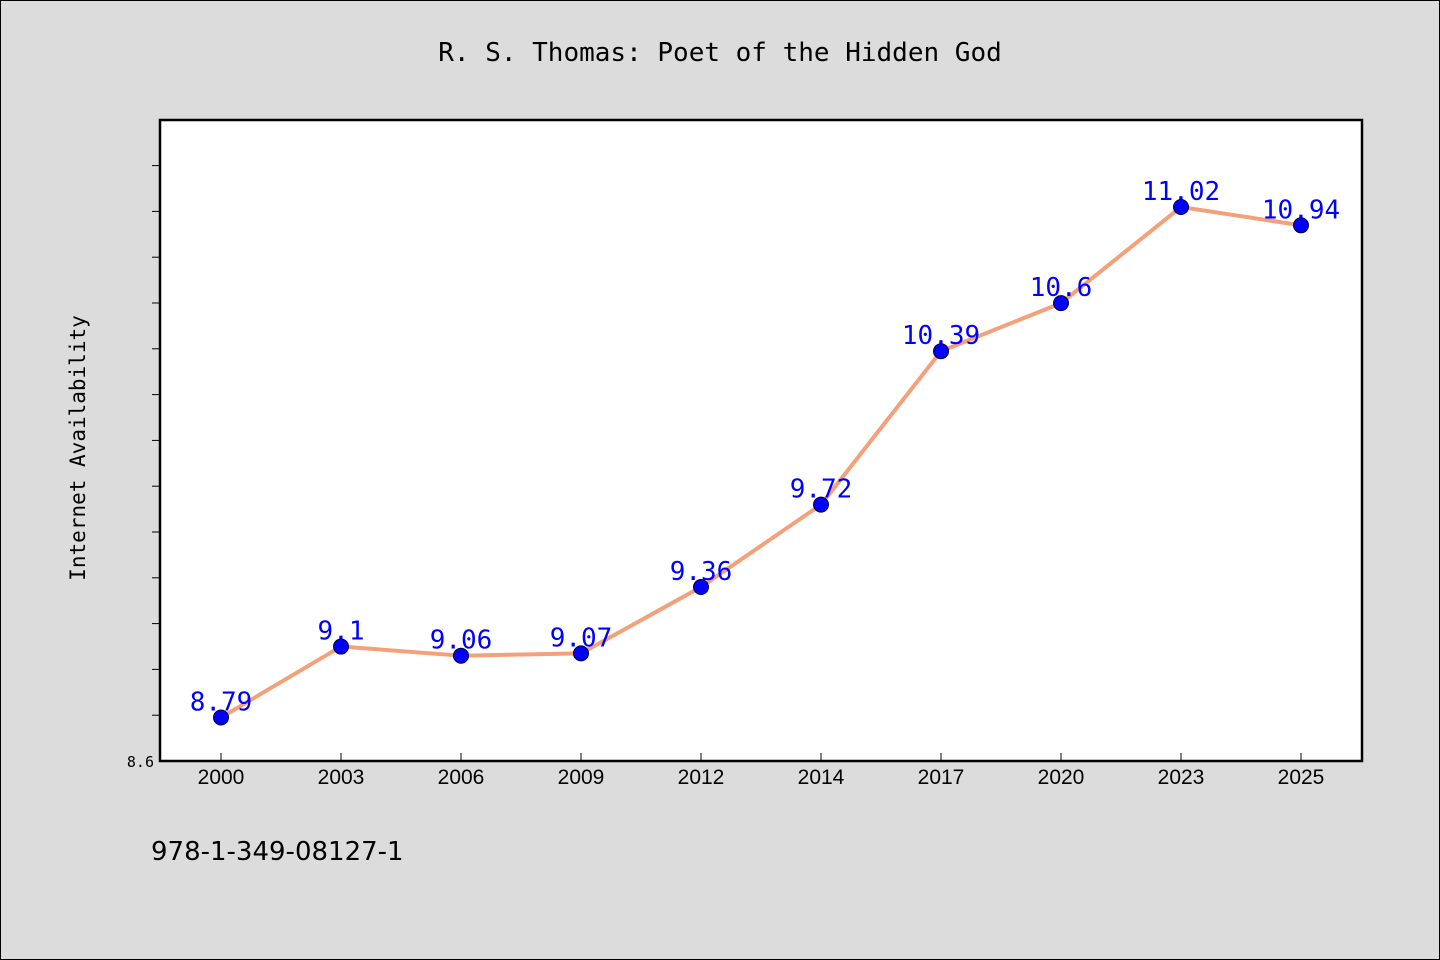 Image resolution: width=1440 pixels, height=960 pixels. What do you see at coordinates (1181, 777) in the screenshot?
I see `x-tick-label: 2023` at bounding box center [1181, 777].